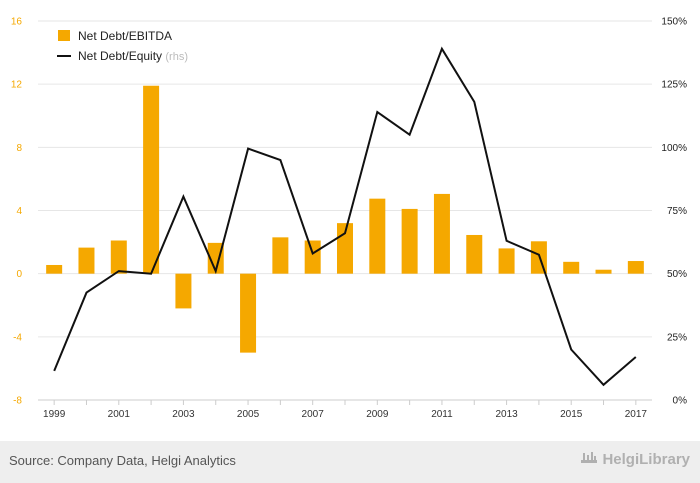 This screenshot has height=483, width=700. What do you see at coordinates (589, 457) in the screenshot?
I see `library-icon` at bounding box center [589, 457].